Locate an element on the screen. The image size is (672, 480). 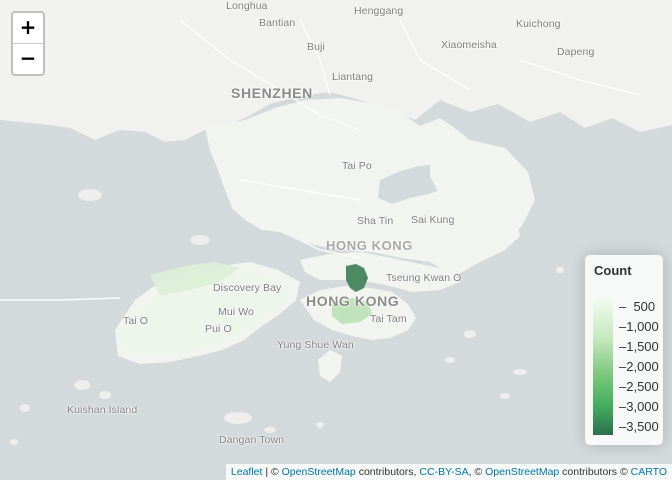
zoom-in-button: + is located at coordinates (28, 28).